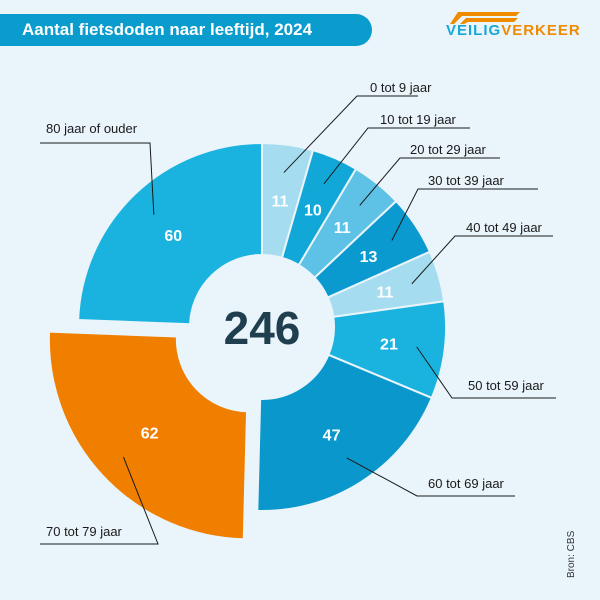  I want to click on logo-text: VEILIGVERKEER, so click(513, 30).